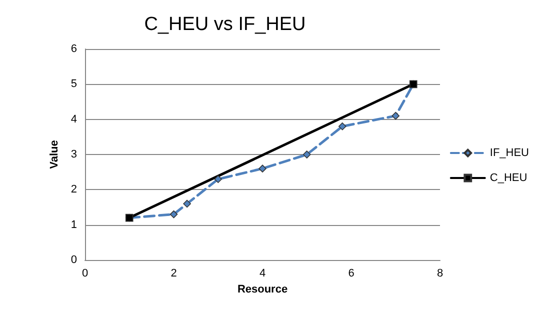  What do you see at coordinates (54, 154) in the screenshot?
I see `y-axis-title: Value` at bounding box center [54, 154].